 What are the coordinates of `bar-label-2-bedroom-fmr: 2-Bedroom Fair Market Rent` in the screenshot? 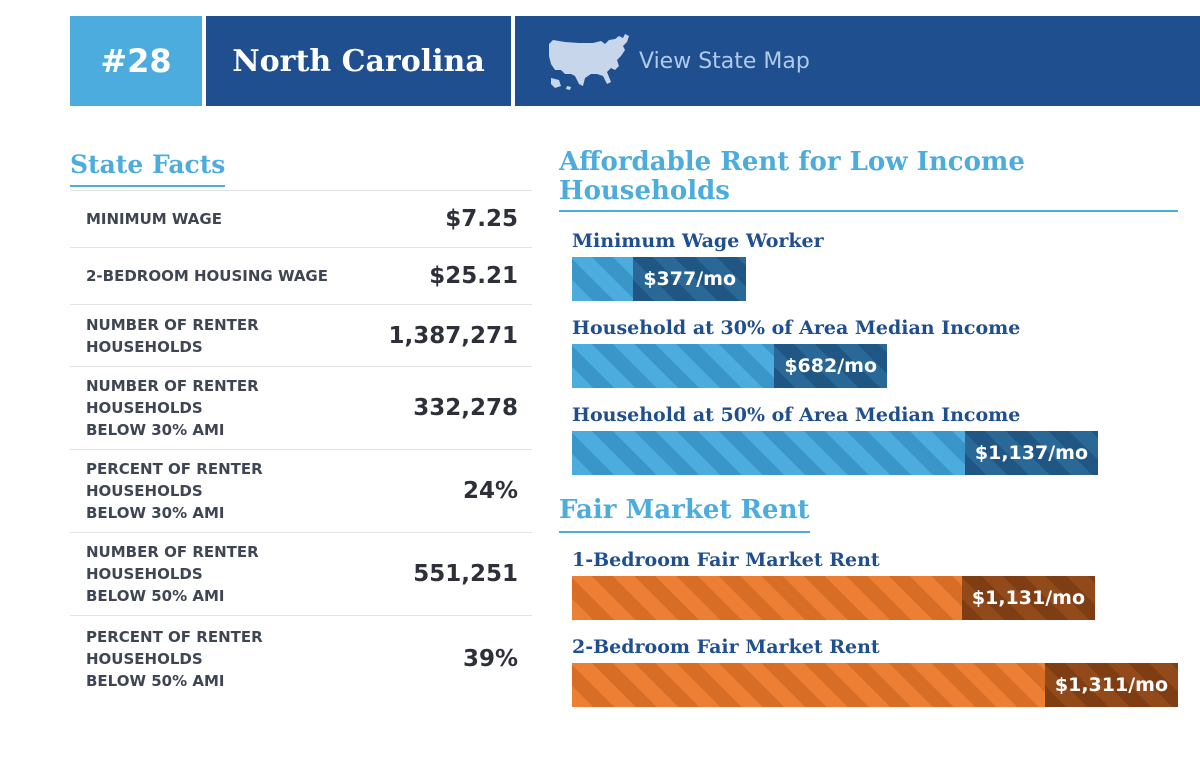 It's located at (726, 647).